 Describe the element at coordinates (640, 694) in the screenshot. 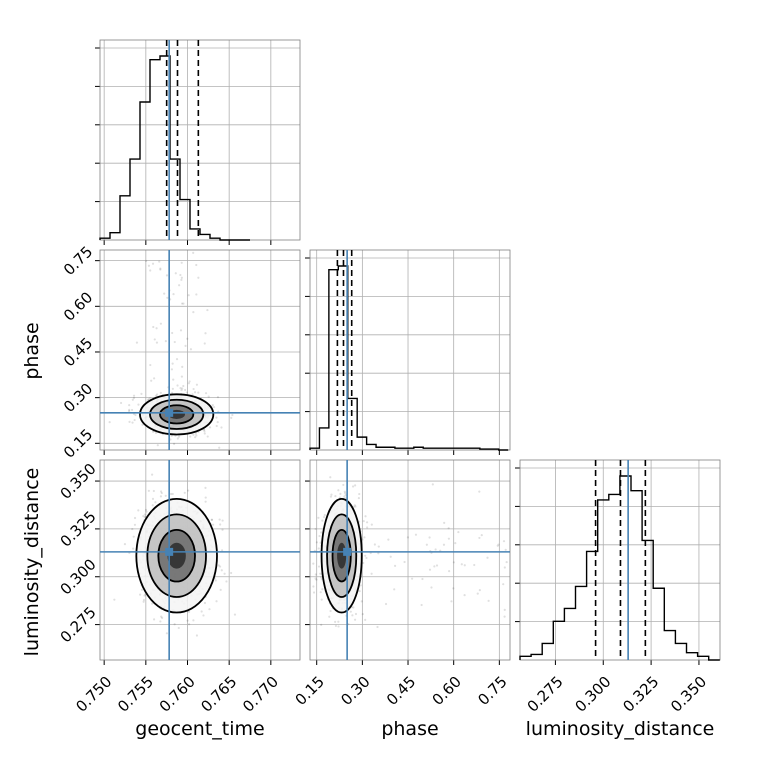

I see `xtick-label-luminosity-distance: 0.325` at that location.